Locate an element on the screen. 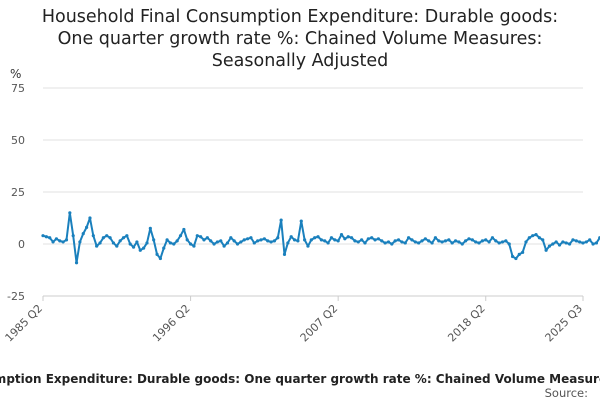  x-tick-label: 2018 Q2 is located at coordinates (466, 323).